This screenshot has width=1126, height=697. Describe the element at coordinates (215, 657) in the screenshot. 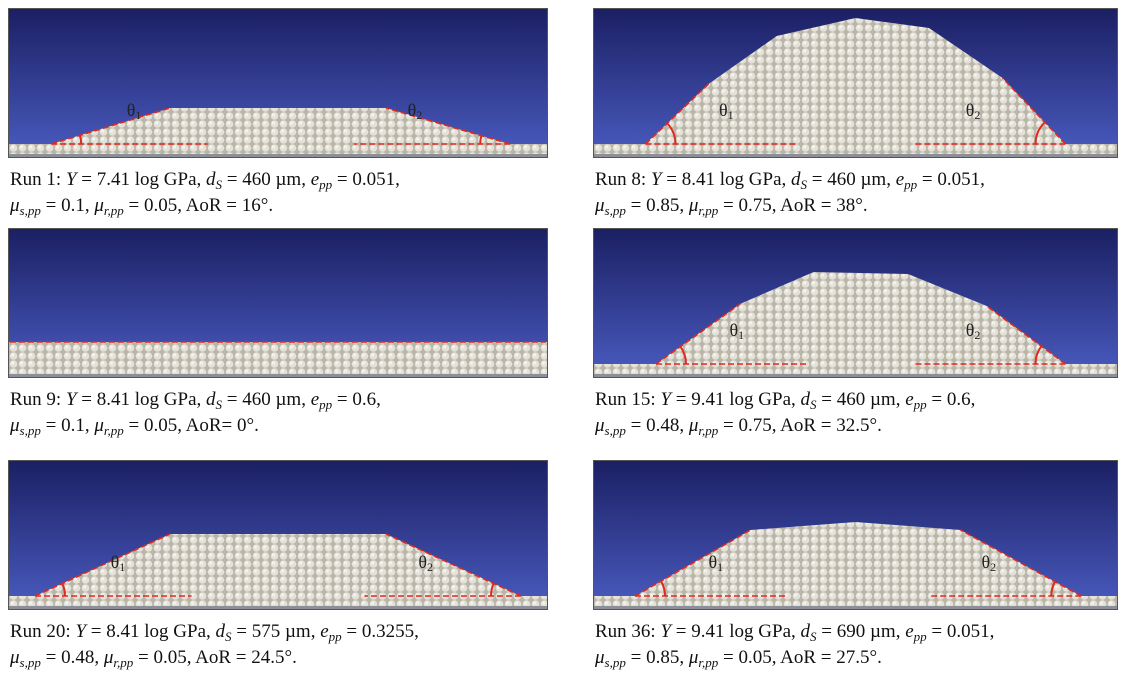

I see `text-run: = 0.05, AoR = 24.5°.` at that location.